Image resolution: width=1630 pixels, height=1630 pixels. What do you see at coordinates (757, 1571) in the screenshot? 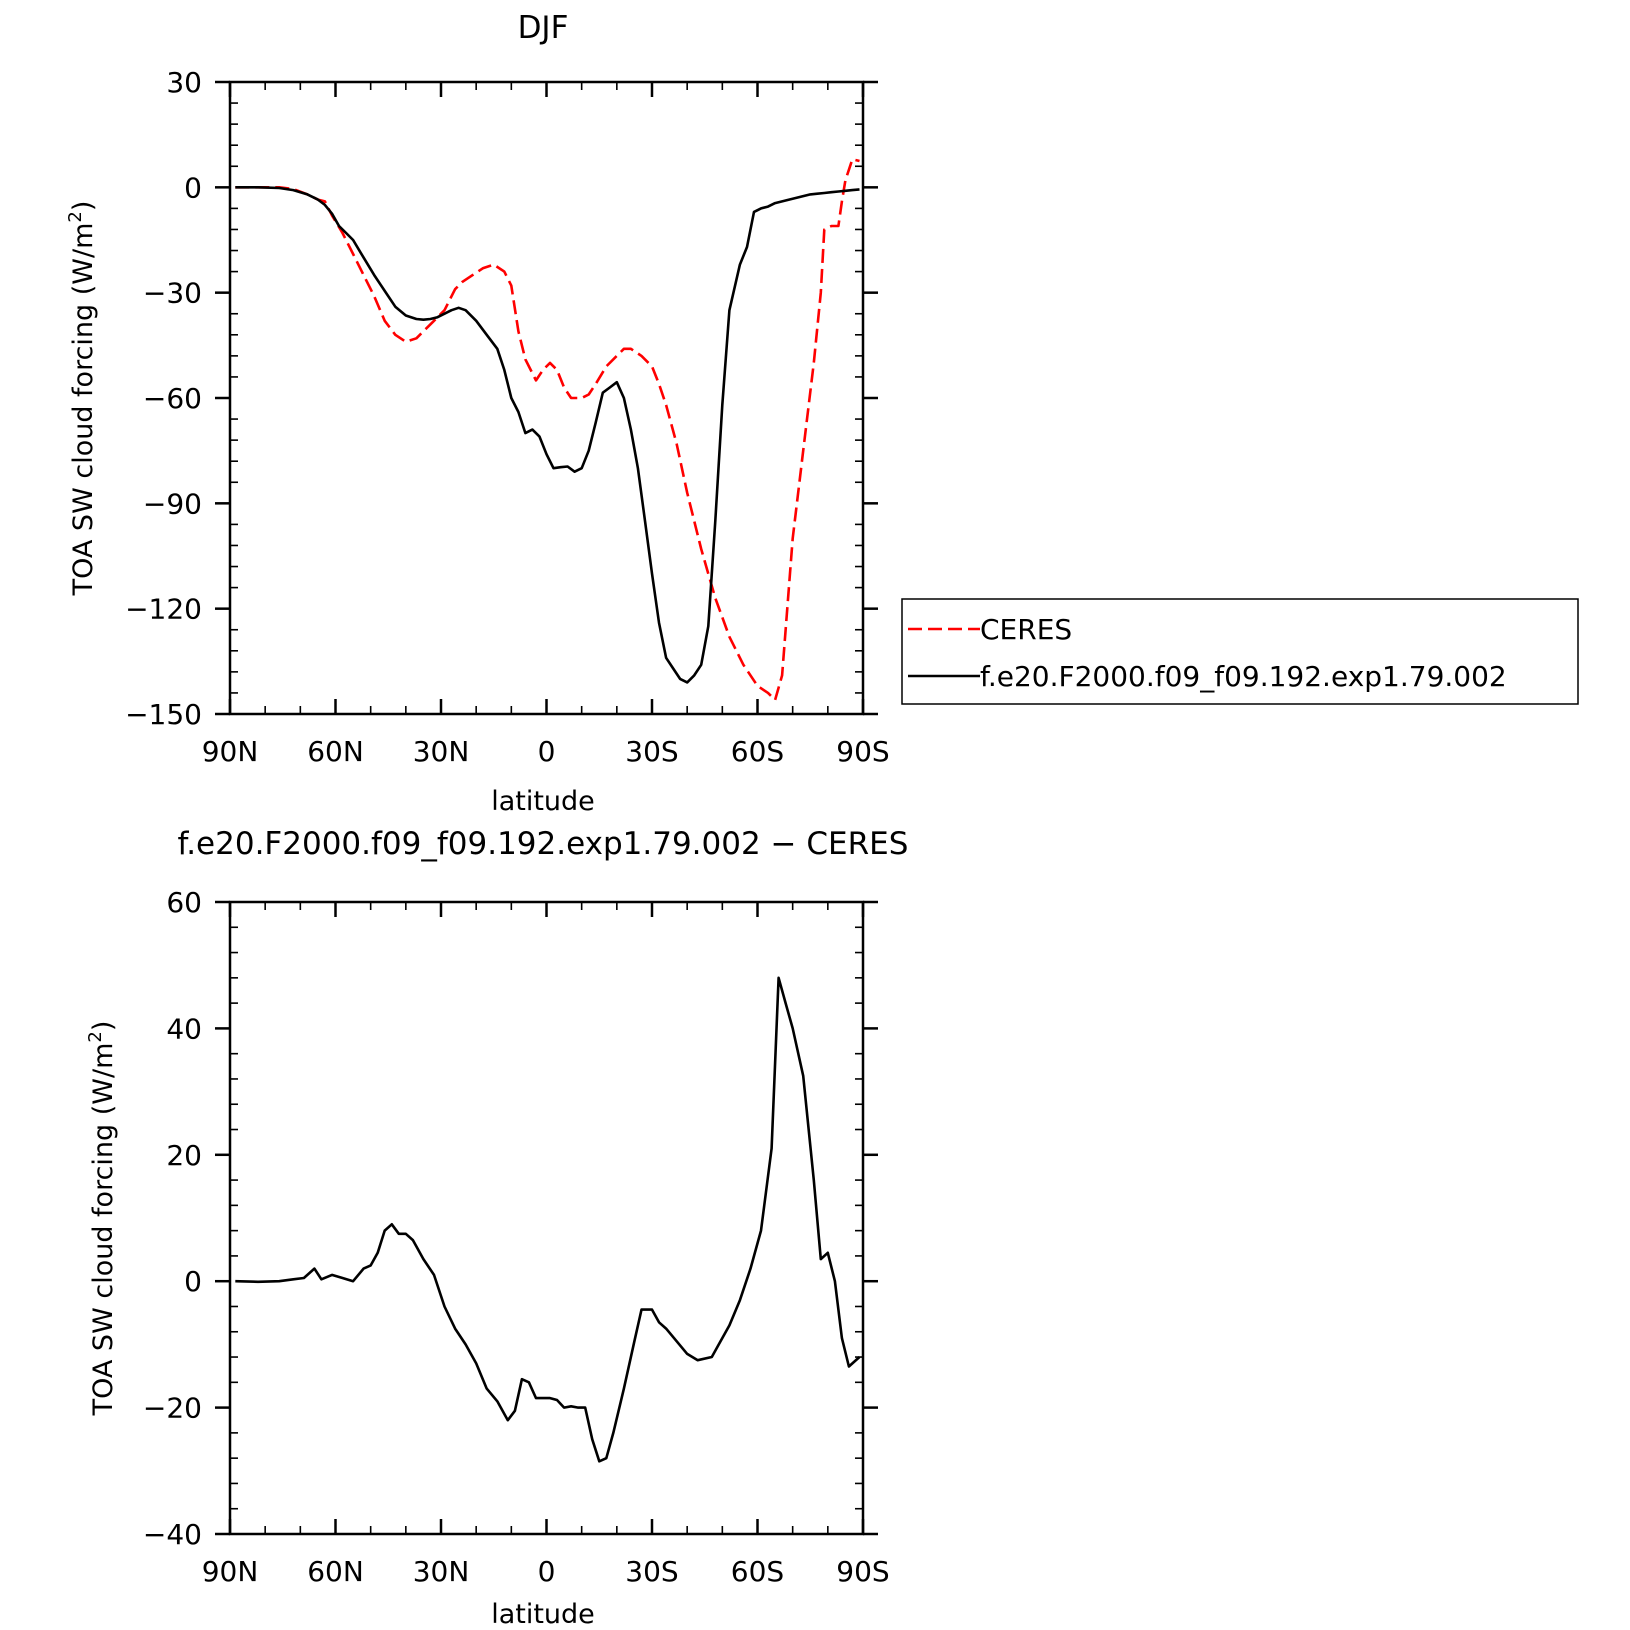
I see `bottom-x-tick-label: 60S` at bounding box center [757, 1571].